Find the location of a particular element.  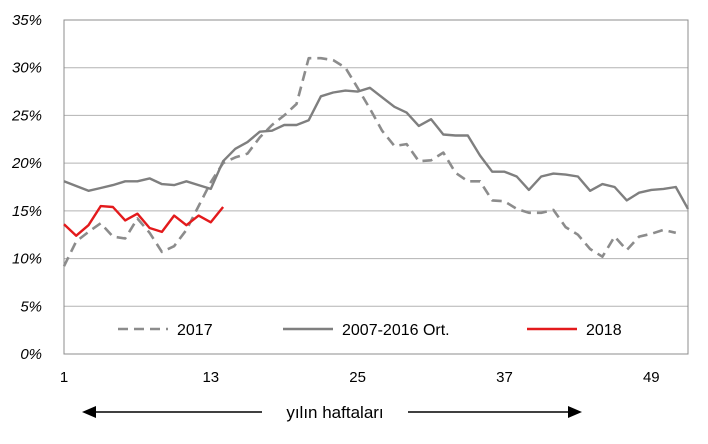

x-axis-label-group: yılın haftaları is located at coordinates (332, 412).